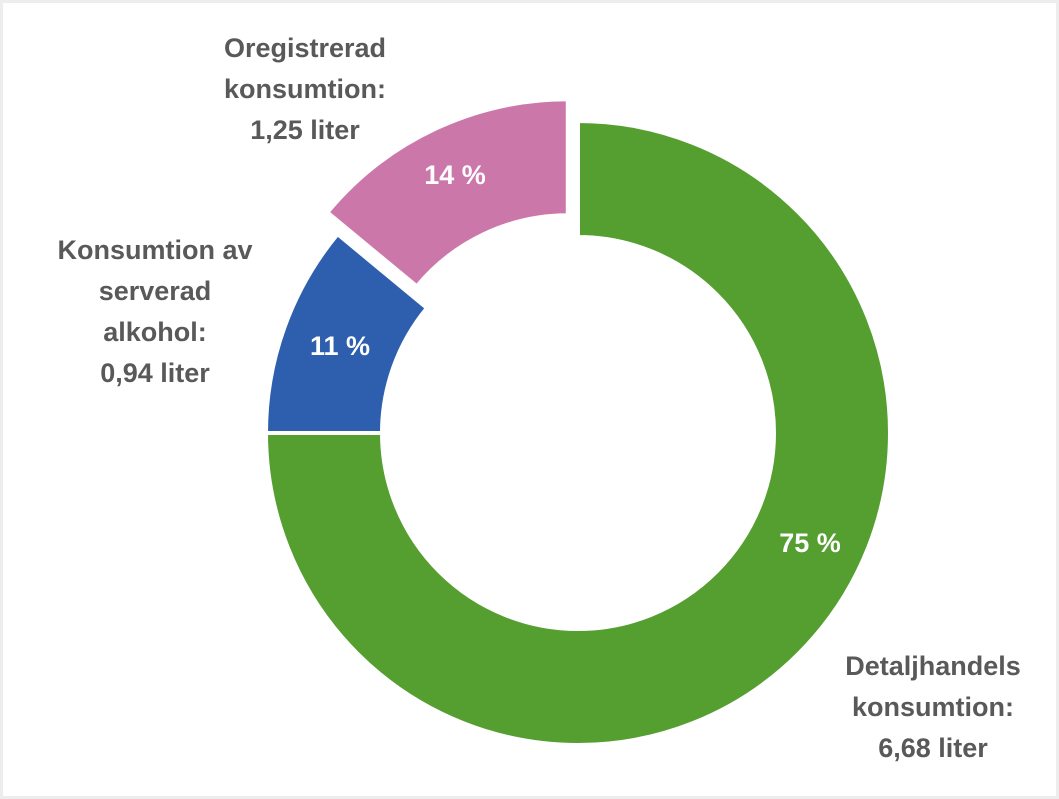 The image size is (1059, 799). What do you see at coordinates (155, 332) in the screenshot?
I see `category-label: alkohol:` at bounding box center [155, 332].